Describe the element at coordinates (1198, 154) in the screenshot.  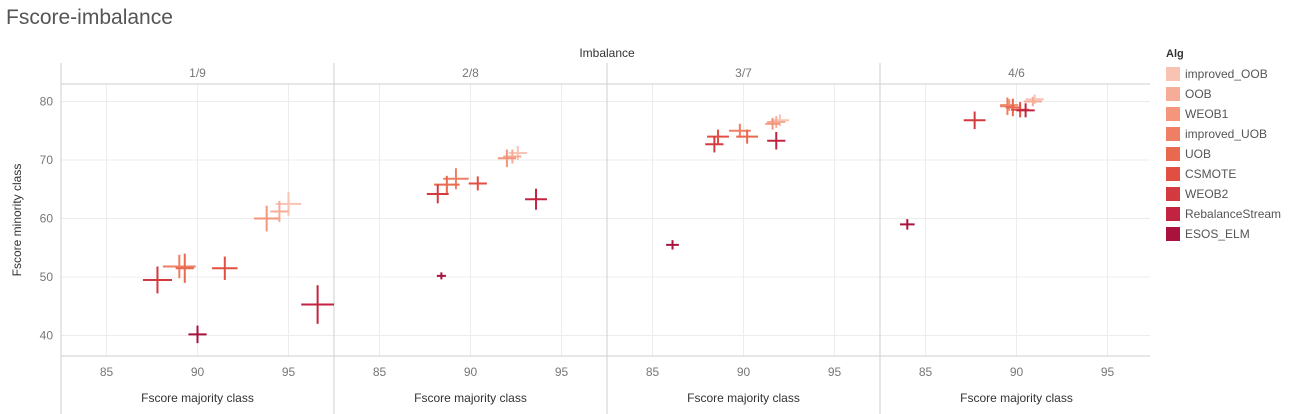
I see `legend-label: UOB` at that location.